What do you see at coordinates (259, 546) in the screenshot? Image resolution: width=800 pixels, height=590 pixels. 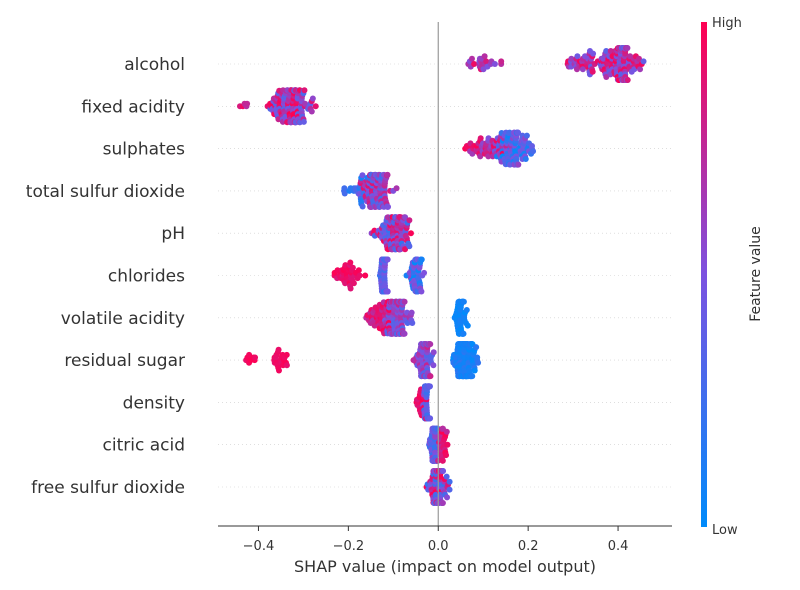 I see `x-tick-label: −0.4` at bounding box center [259, 546].